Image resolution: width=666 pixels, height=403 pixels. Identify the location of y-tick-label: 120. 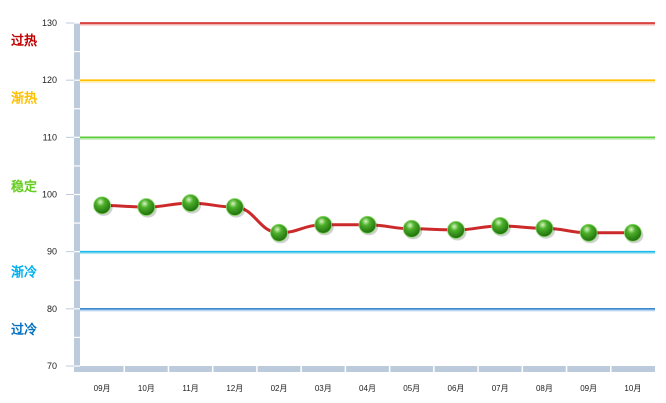
(49, 80).